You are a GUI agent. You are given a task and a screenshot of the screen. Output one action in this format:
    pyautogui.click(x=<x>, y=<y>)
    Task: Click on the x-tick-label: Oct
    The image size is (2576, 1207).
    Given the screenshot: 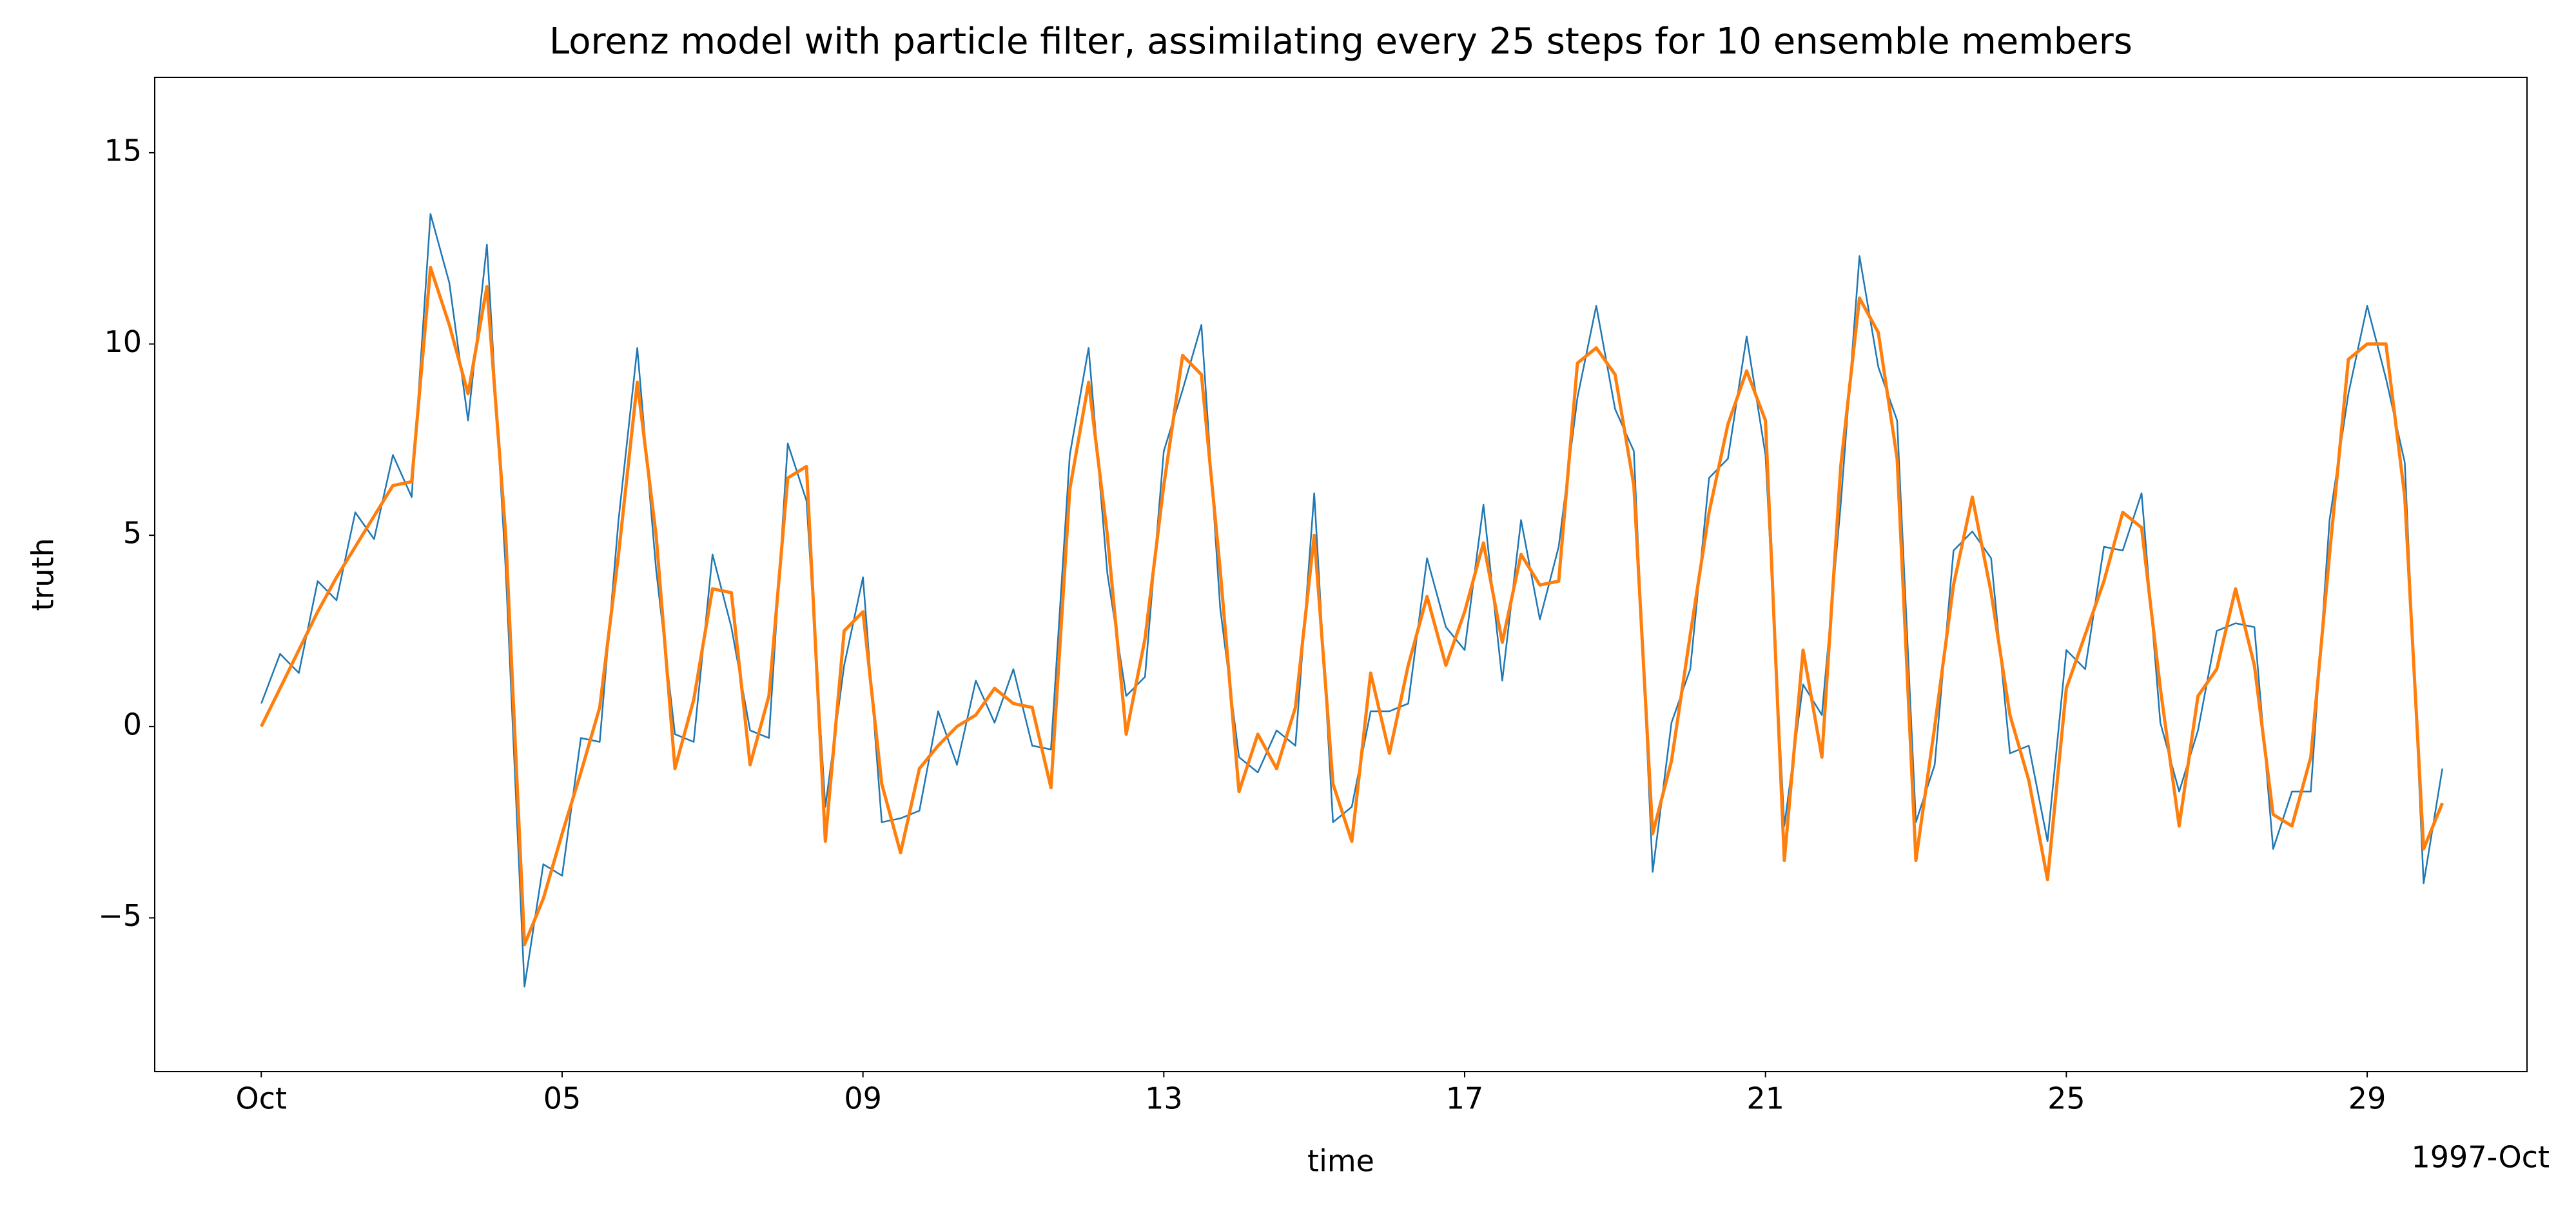 What is the action you would take?
    pyautogui.click(x=262, y=1098)
    